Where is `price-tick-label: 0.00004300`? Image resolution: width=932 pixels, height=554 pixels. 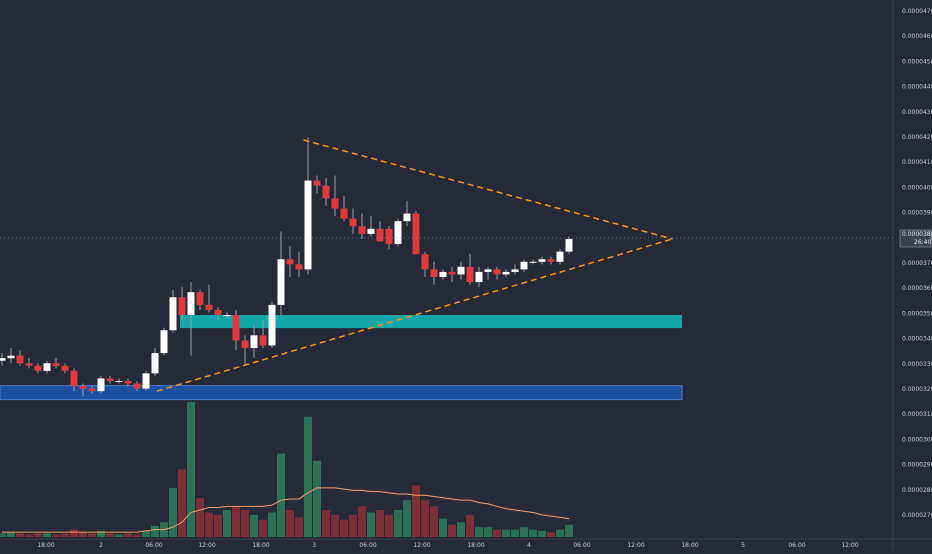
price-tick-label: 0.00004300 is located at coordinates (917, 112).